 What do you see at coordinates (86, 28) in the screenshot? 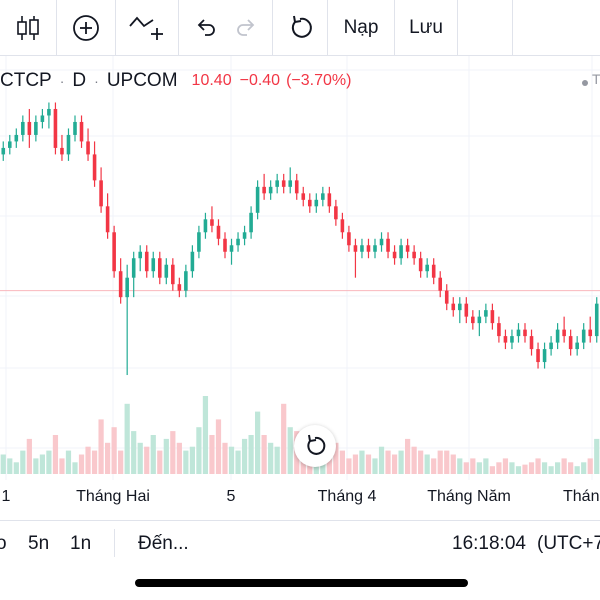
I see `add-button` at bounding box center [86, 28].